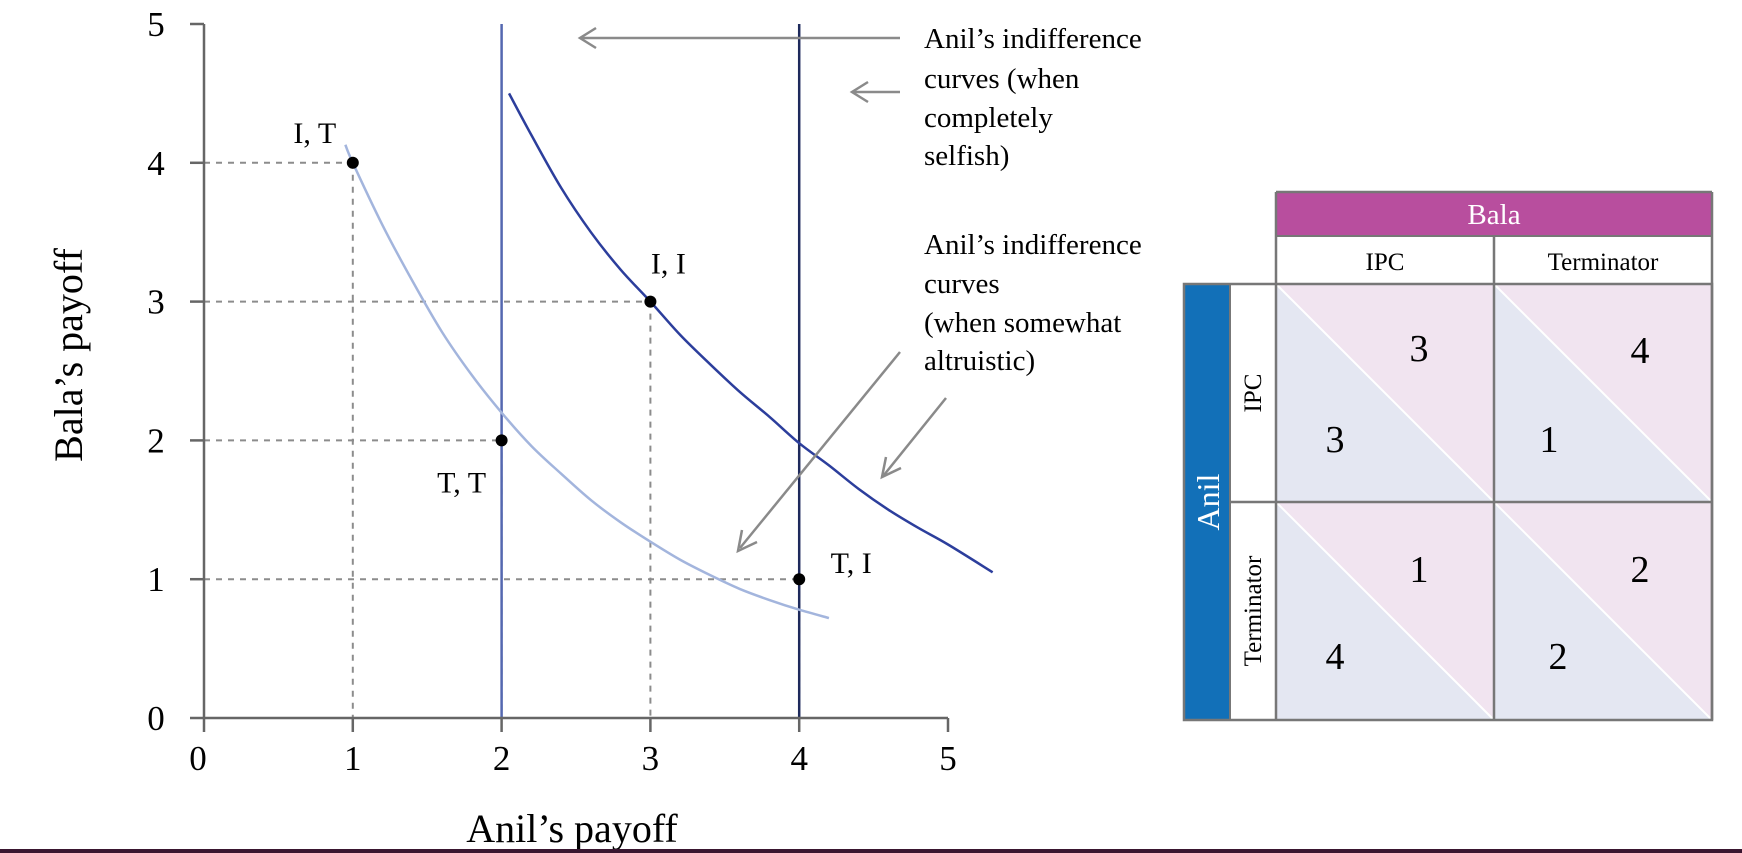  Describe the element at coordinates (156, 163) in the screenshot. I see `y-tick-label-4: 4` at that location.